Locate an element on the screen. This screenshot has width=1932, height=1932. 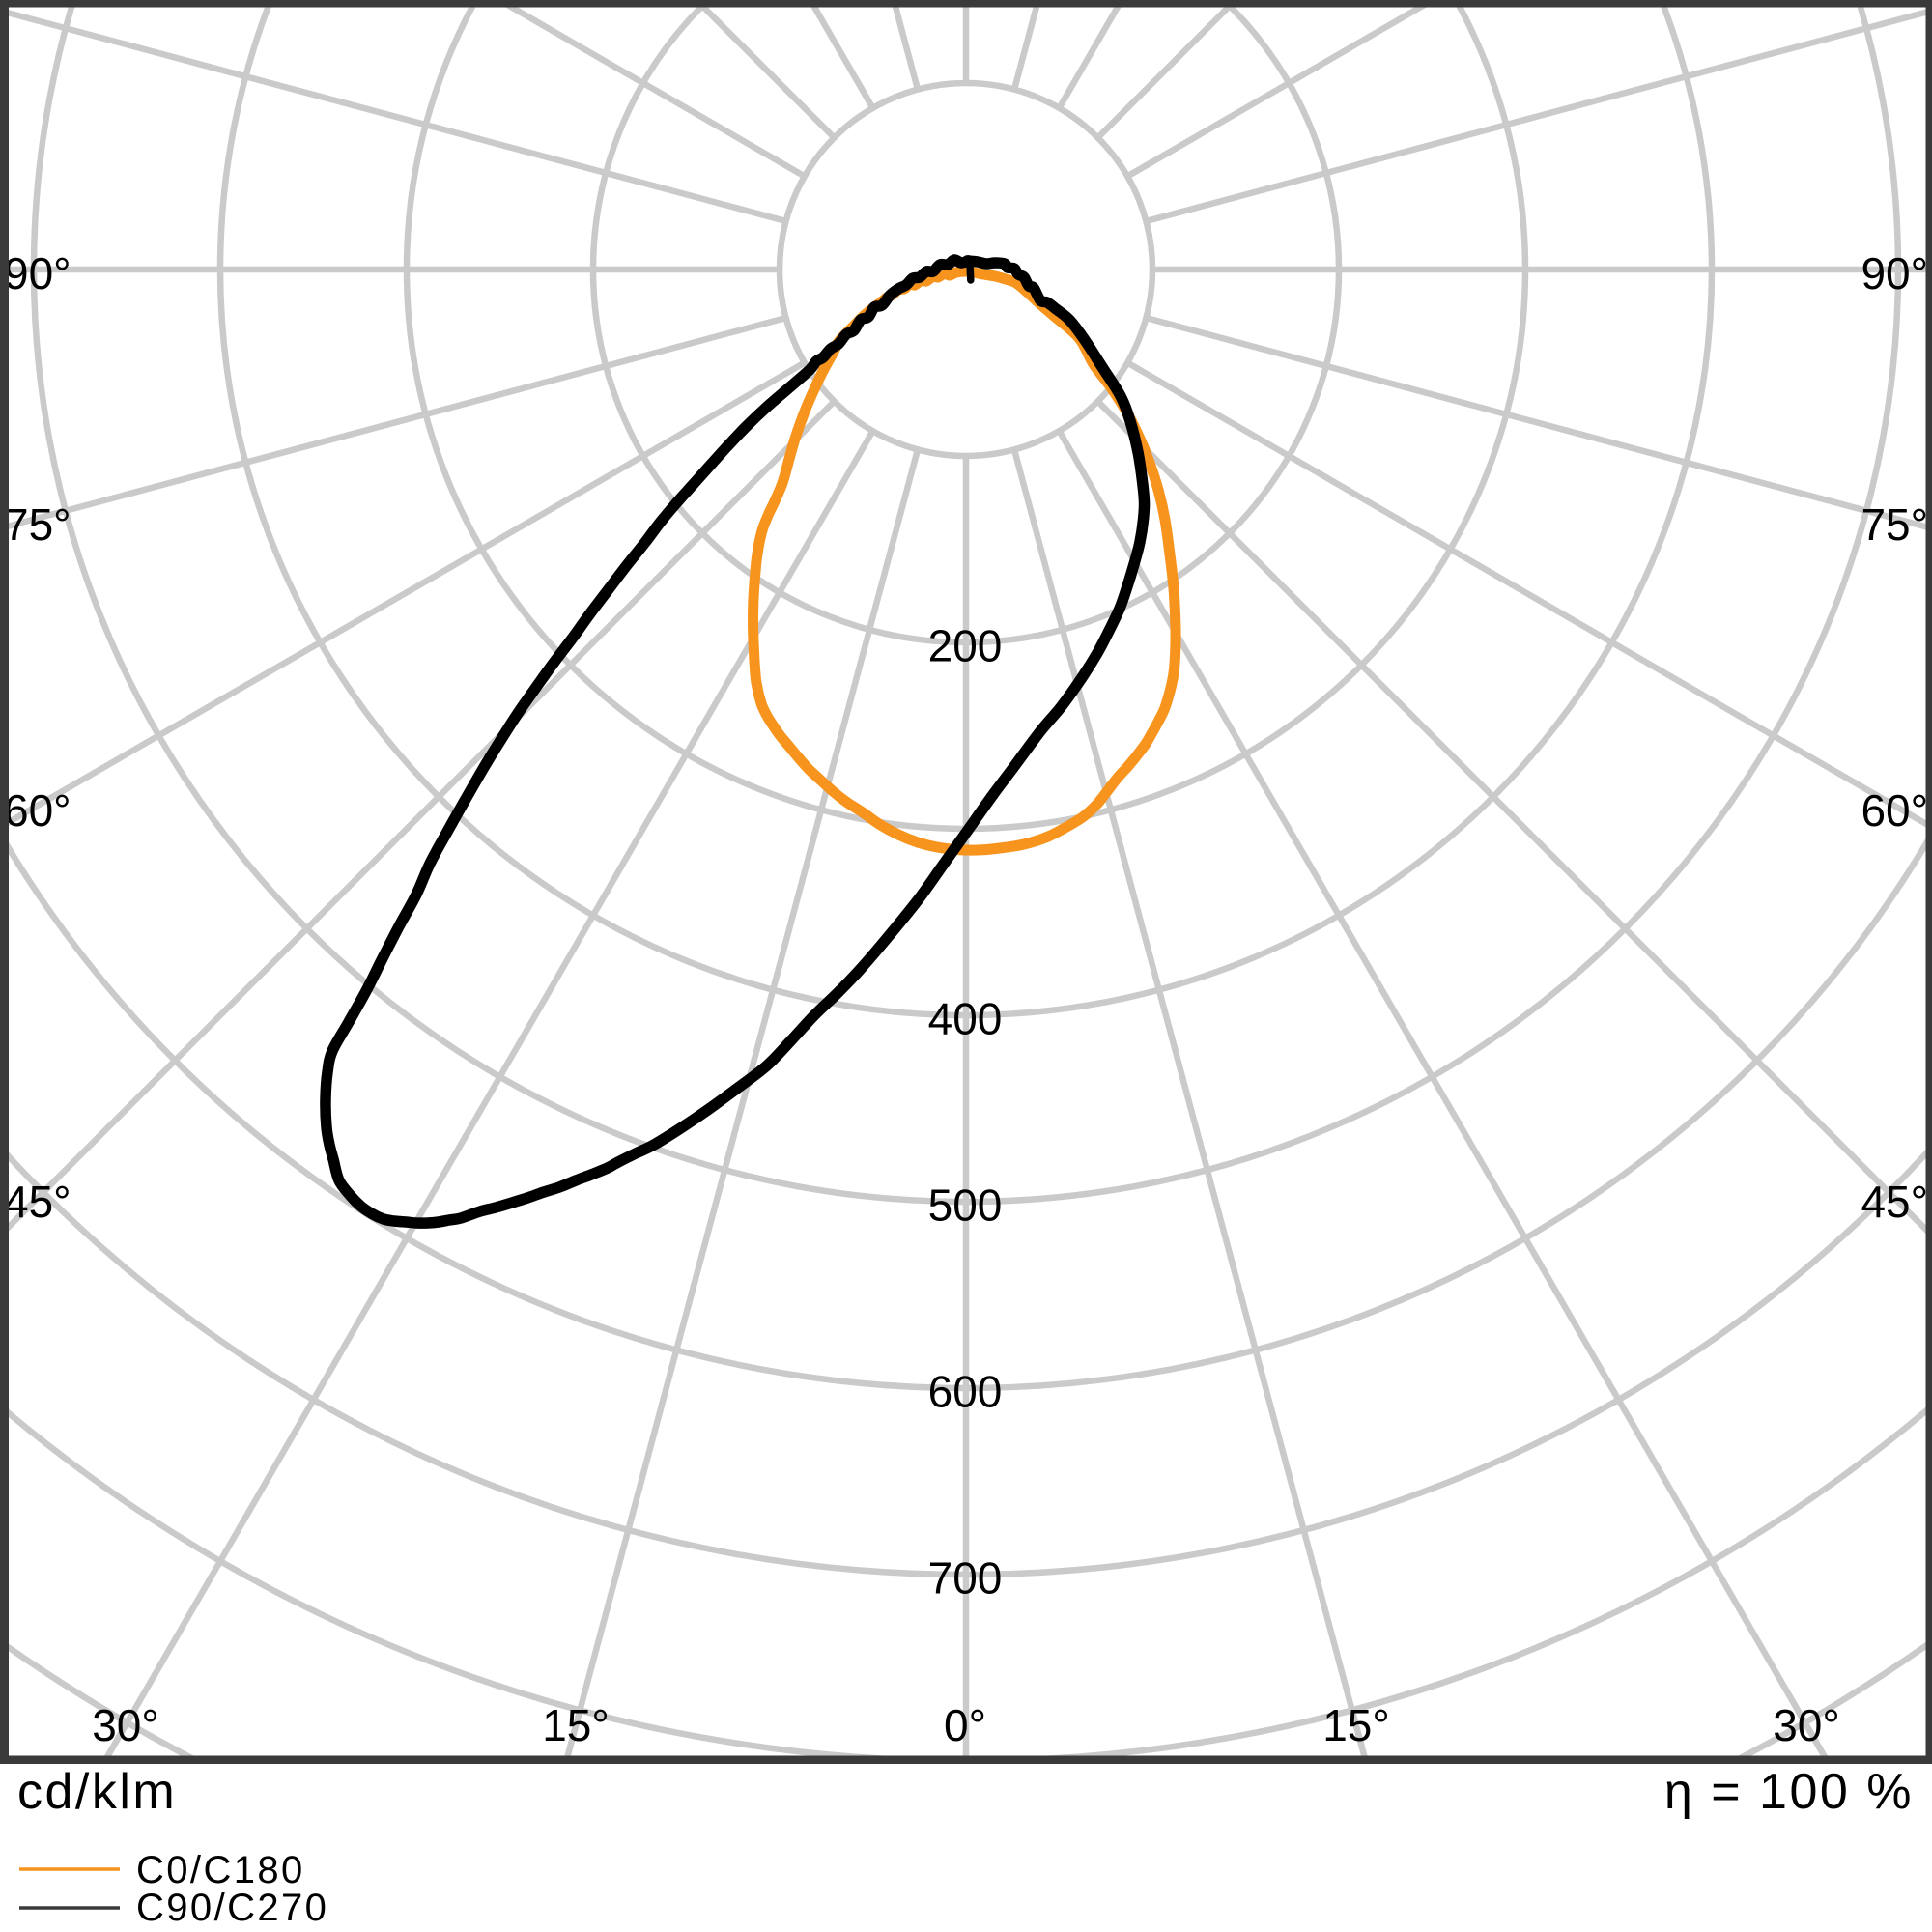
svg-text: 700 is located at coordinates (965, 1578).